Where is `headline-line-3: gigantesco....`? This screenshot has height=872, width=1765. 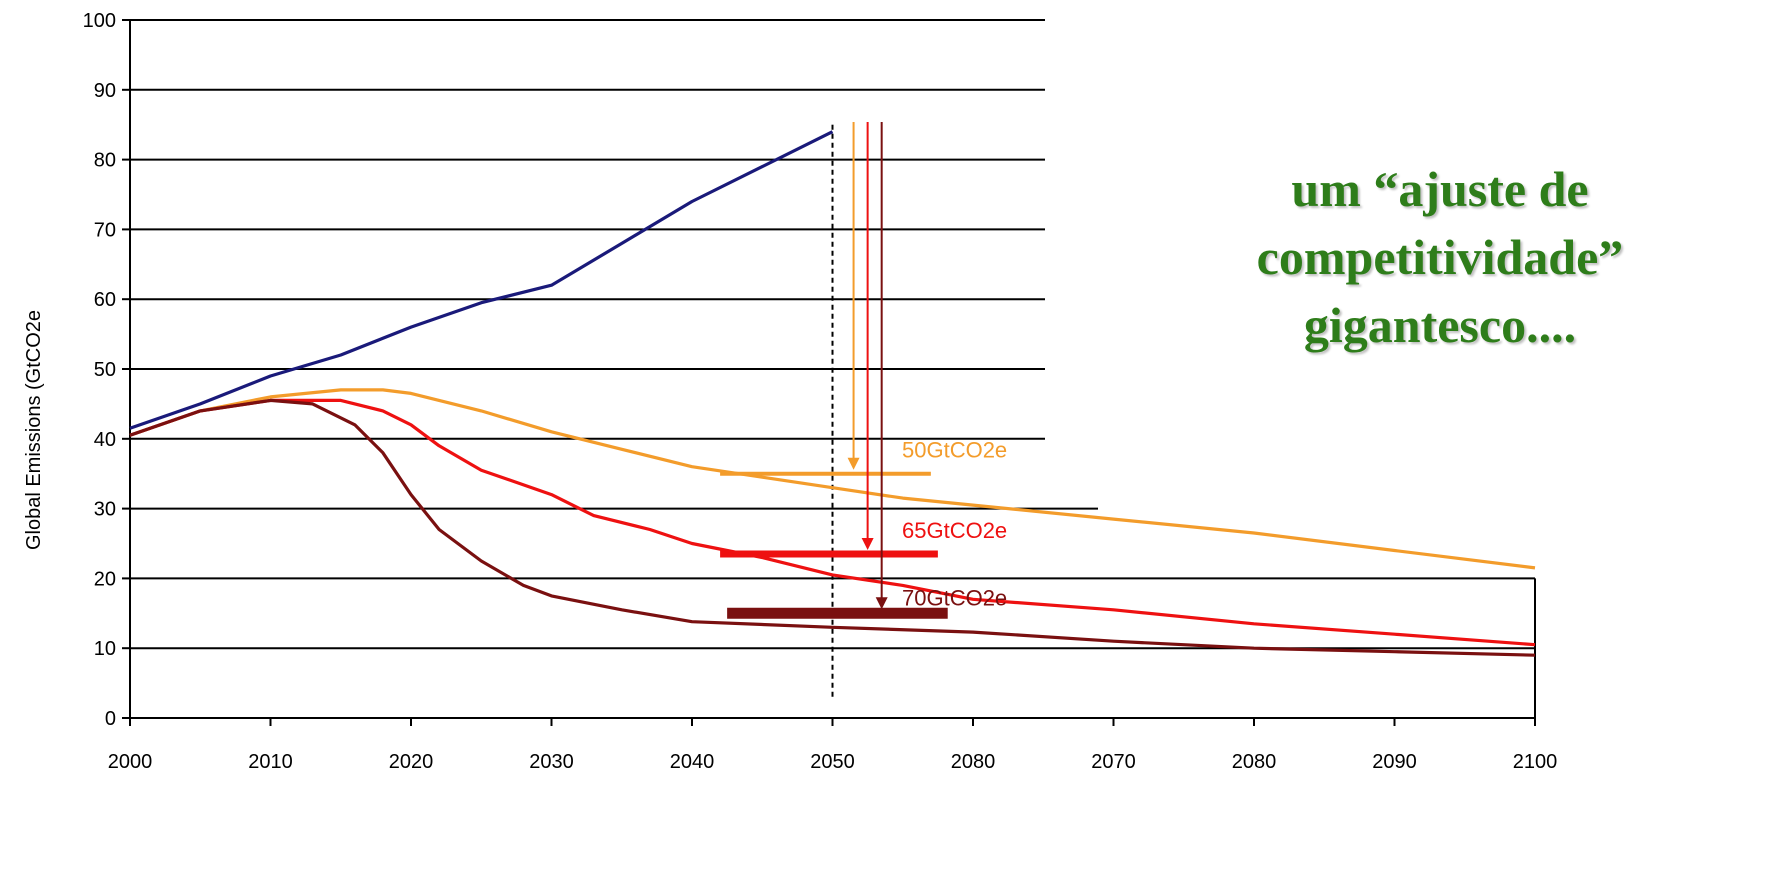
headline-line-3: gigantesco.... is located at coordinates (1440, 325).